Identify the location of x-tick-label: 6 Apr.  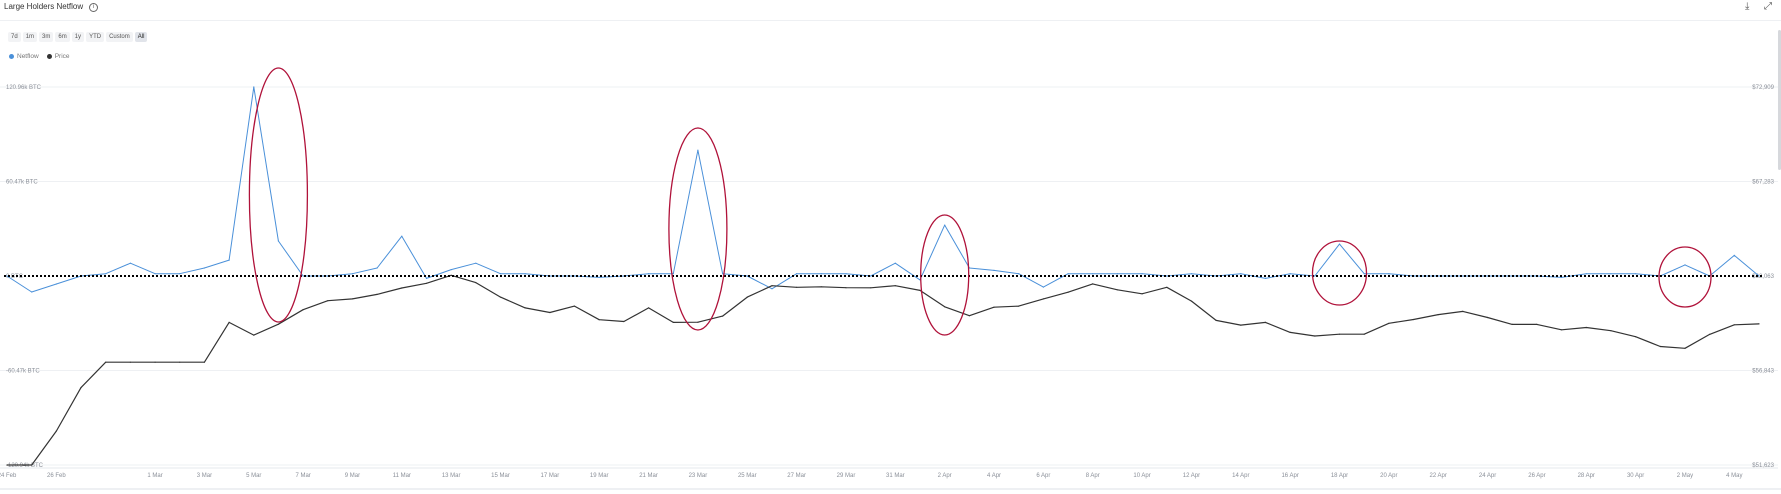
(1043, 476).